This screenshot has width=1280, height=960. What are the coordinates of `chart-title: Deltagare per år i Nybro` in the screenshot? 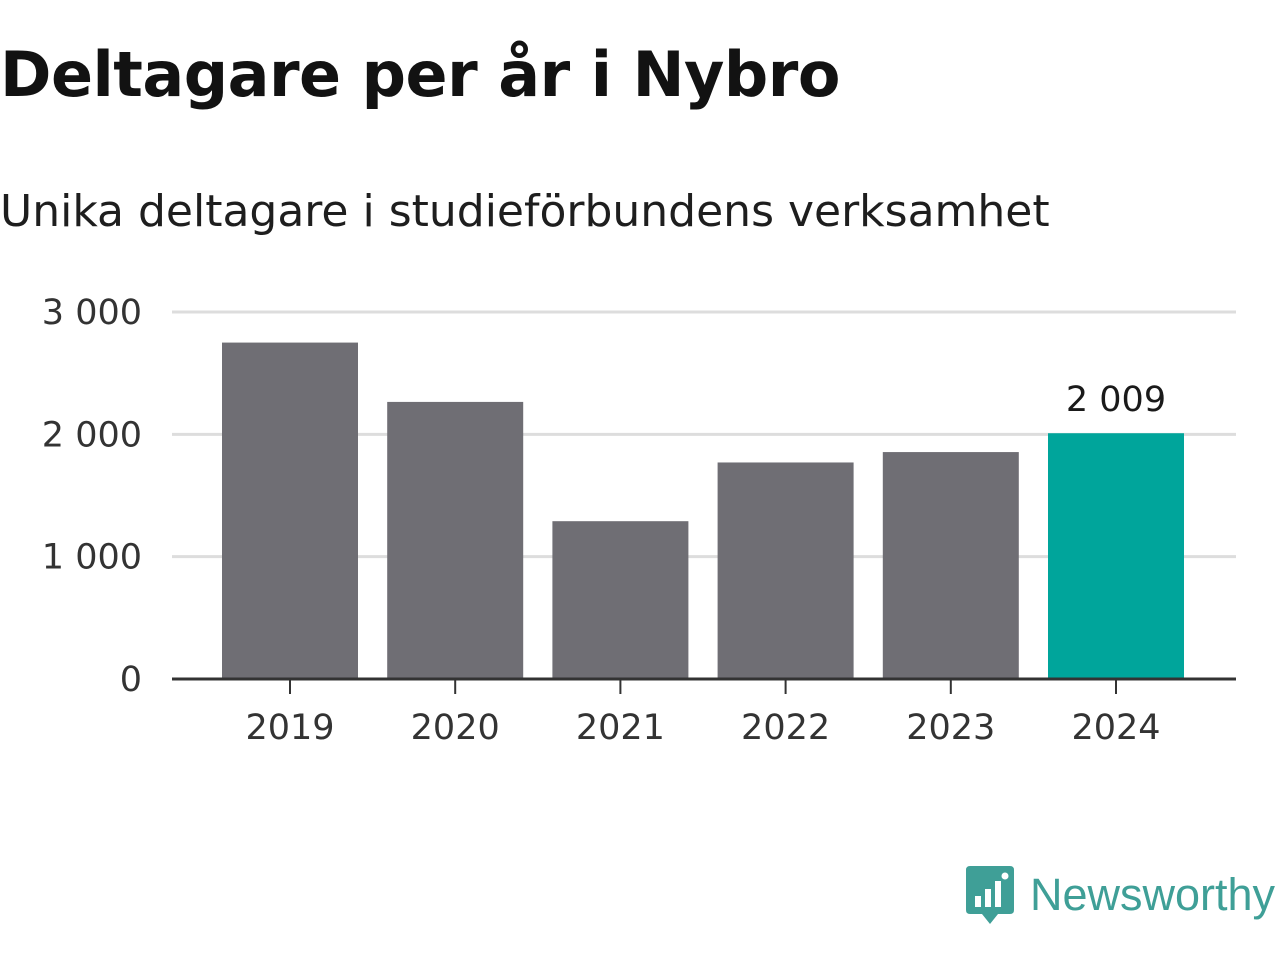 It's located at (420, 74).